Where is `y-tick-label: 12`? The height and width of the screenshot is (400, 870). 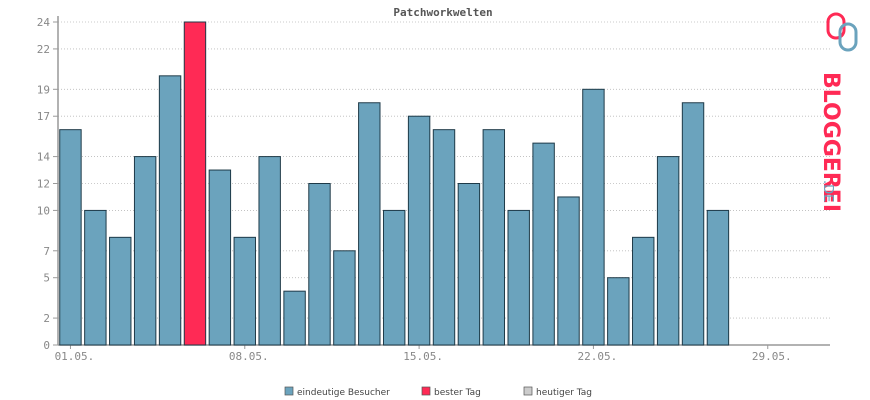 y-tick-label: 12 is located at coordinates (43, 184).